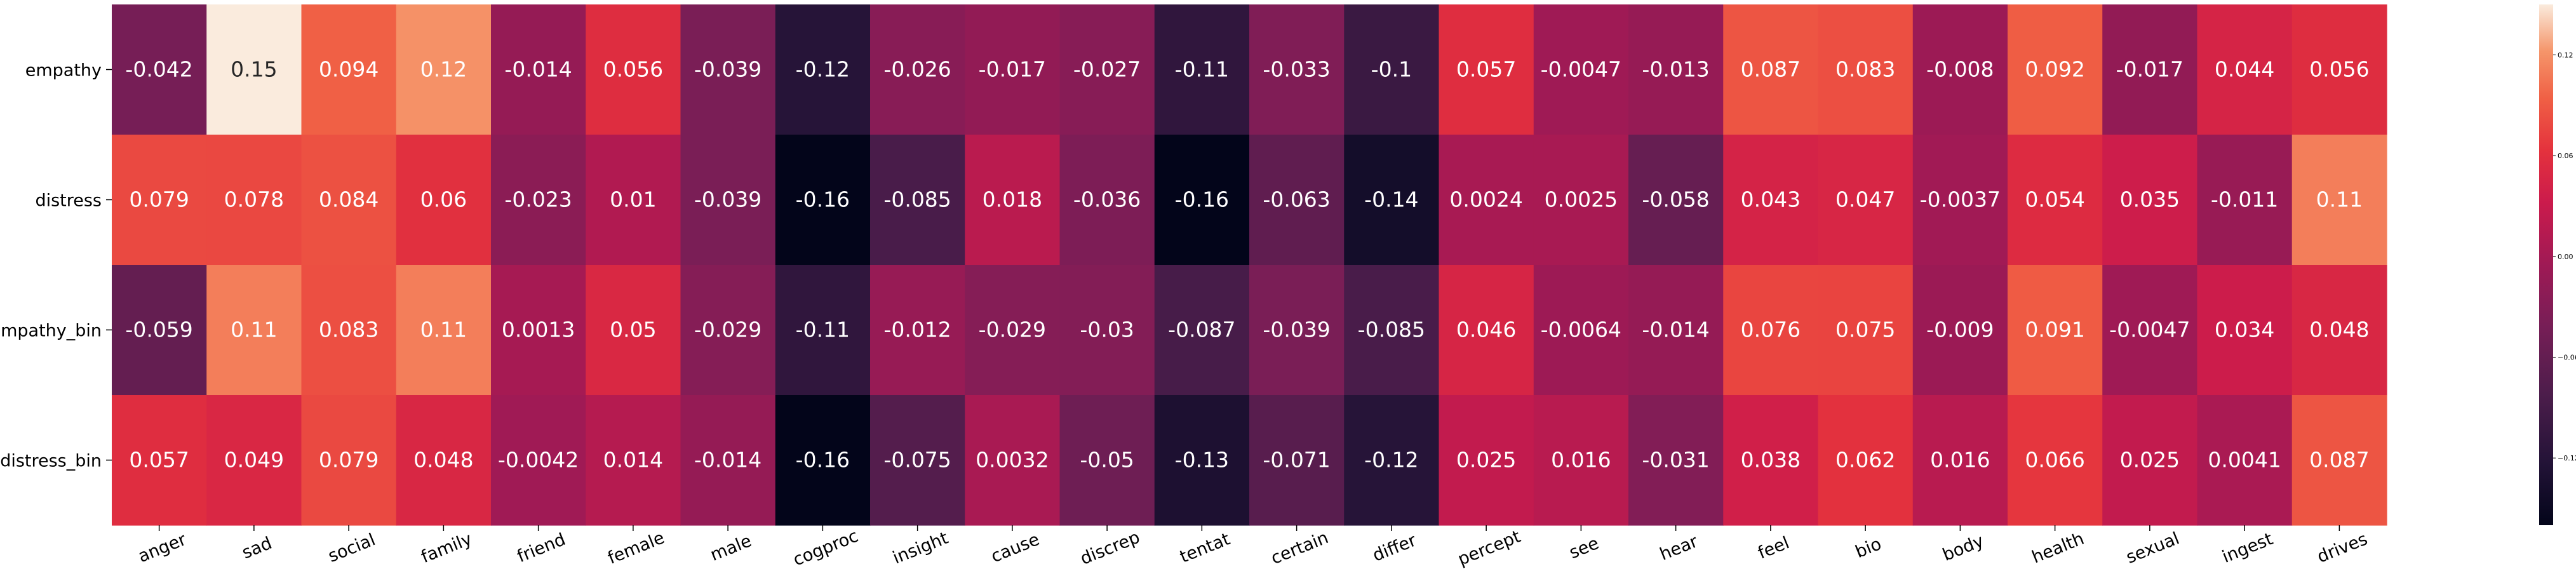 This screenshot has width=2576, height=576. What do you see at coordinates (2054, 330) in the screenshot?
I see `cell-value-label: 0.091` at bounding box center [2054, 330].